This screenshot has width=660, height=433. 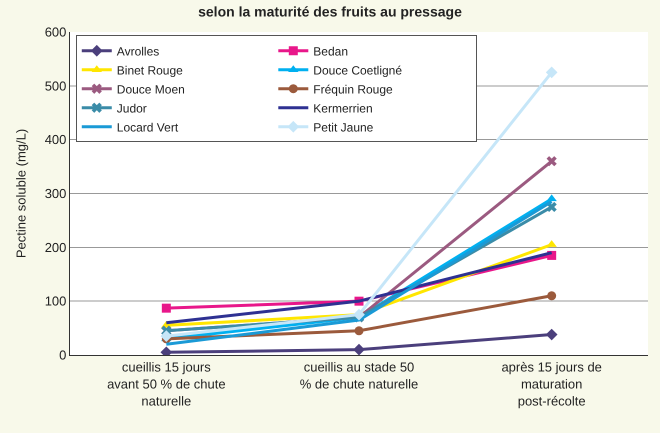 I want to click on x-tick-label: après 15 jours de maturation post-récolte, so click(x=551, y=384).